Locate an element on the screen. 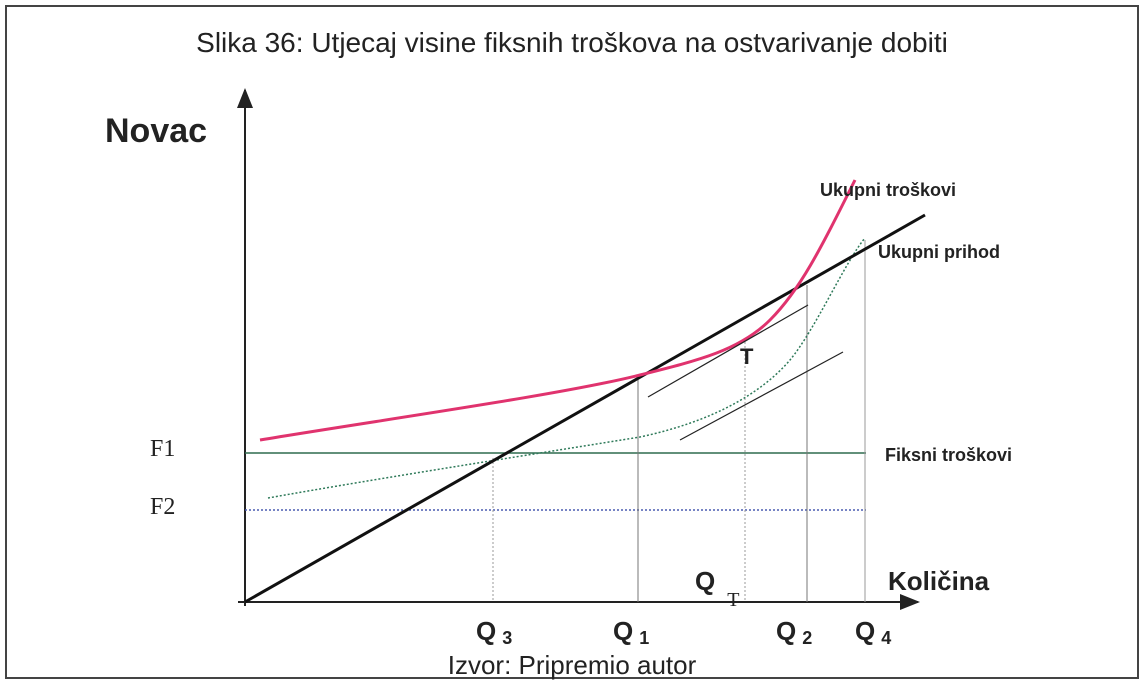  f1-label: F1 is located at coordinates (162, 449).